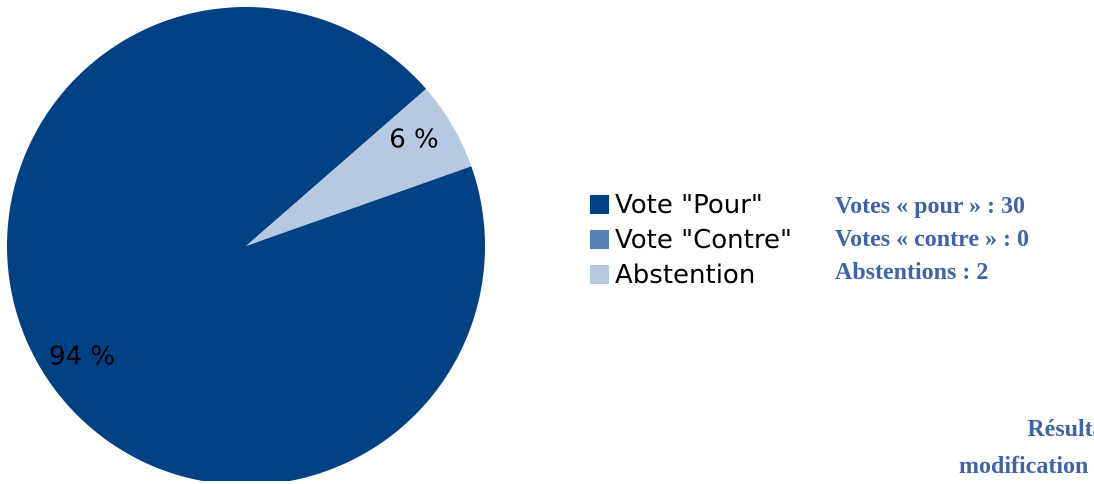 Image resolution: width=1094 pixels, height=484 pixels. Describe the element at coordinates (685, 274) in the screenshot. I see `legend-label-abstention: Abstention` at that location.